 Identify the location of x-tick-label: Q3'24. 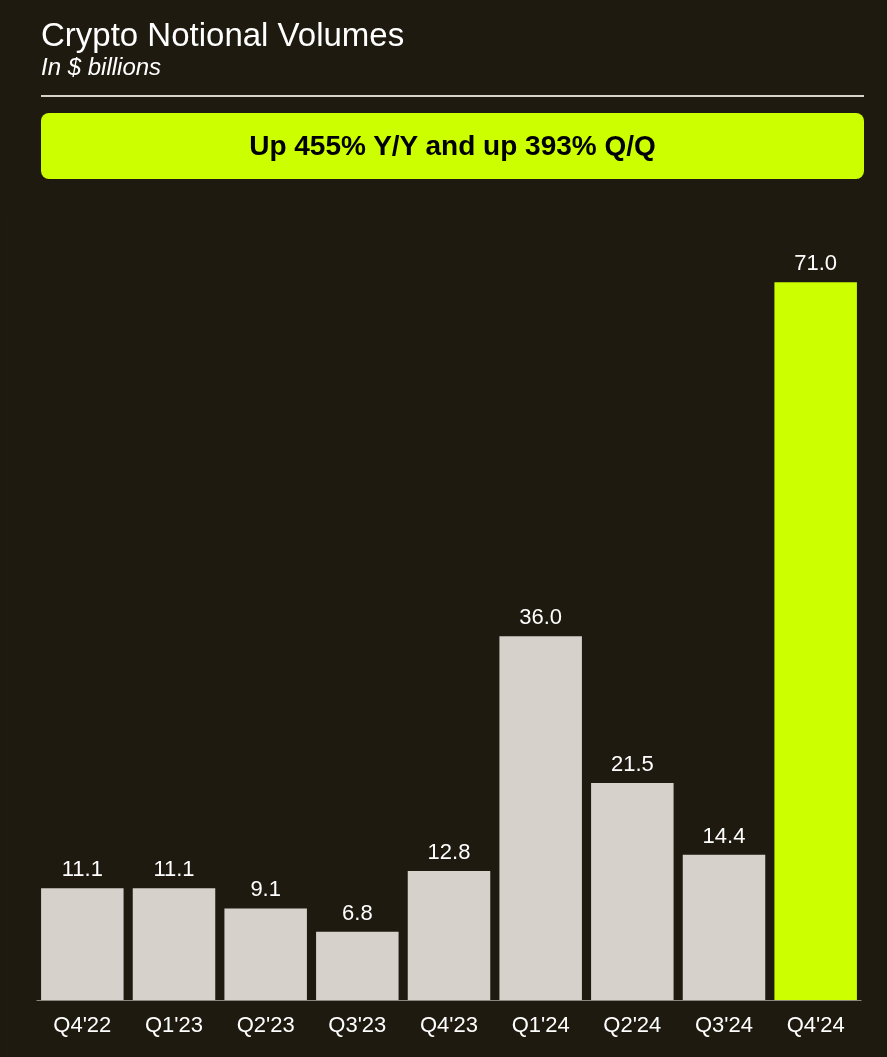
(724, 1024).